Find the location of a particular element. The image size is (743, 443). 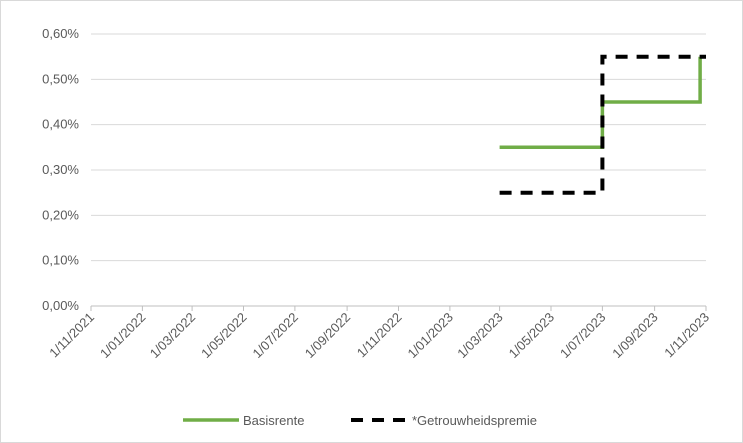

y-tick-label: 0,60% is located at coordinates (60, 33).